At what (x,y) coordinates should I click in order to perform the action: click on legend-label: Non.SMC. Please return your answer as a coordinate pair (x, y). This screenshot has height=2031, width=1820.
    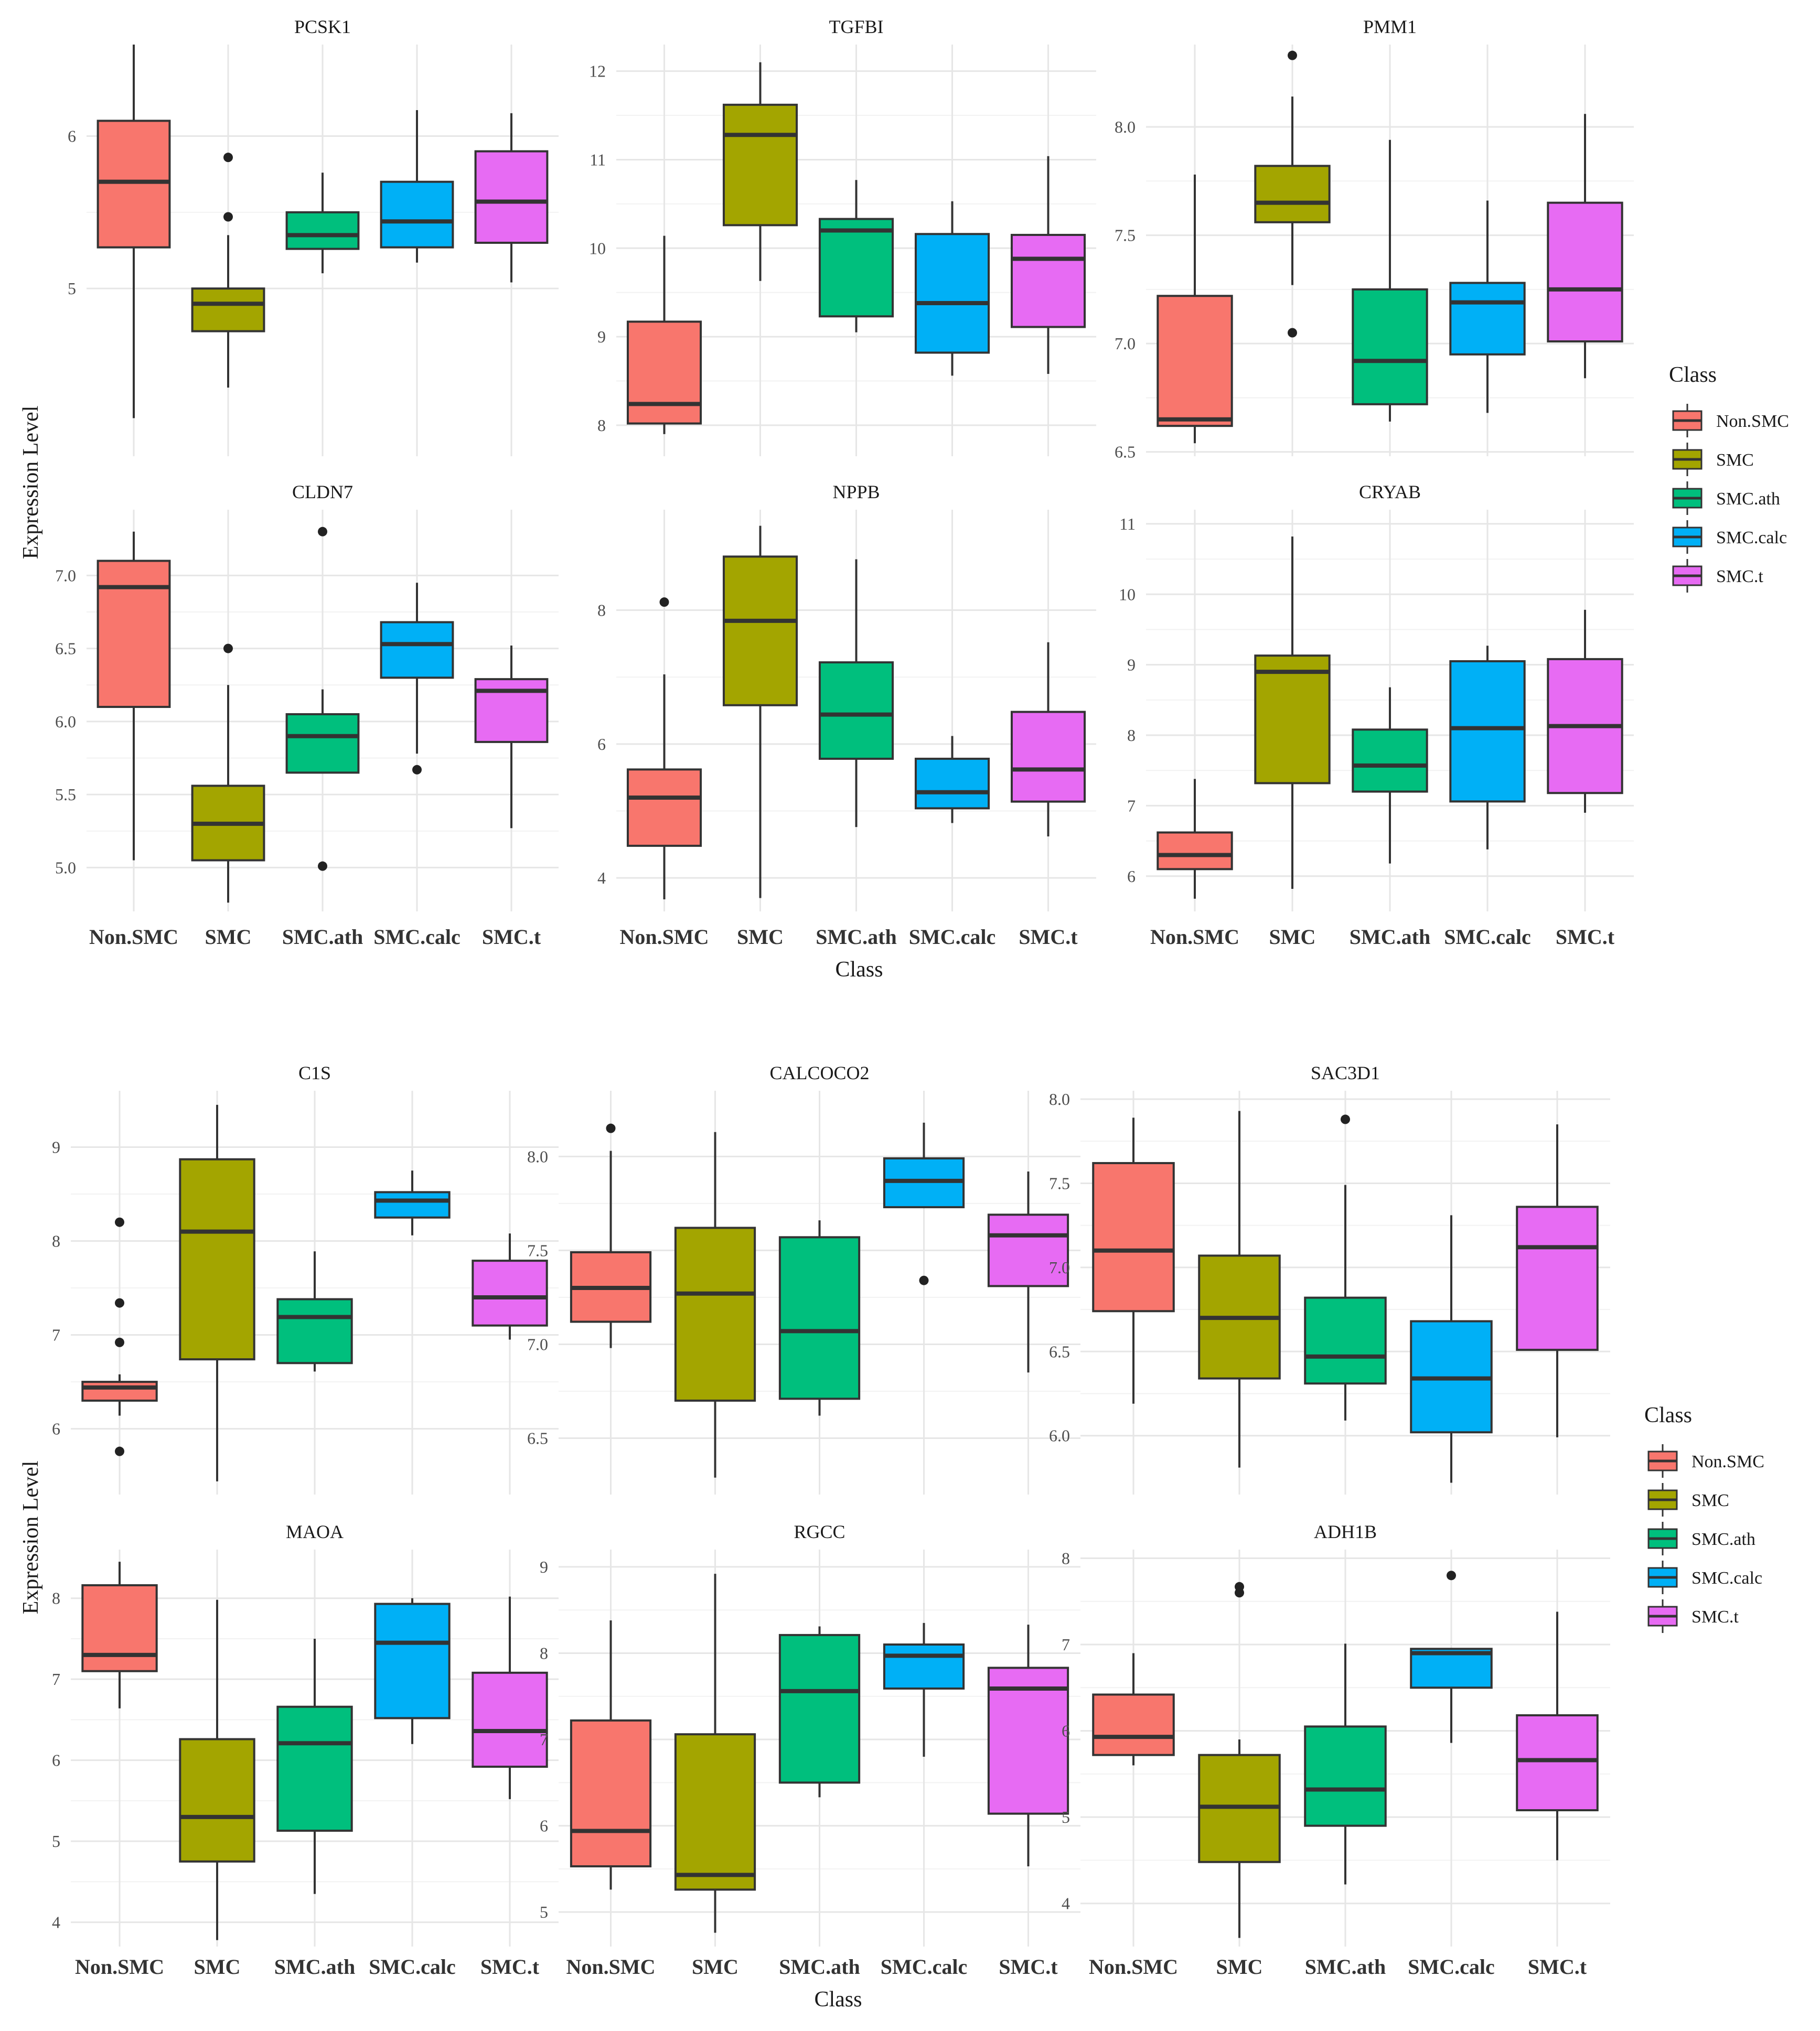
    Looking at the image, I should click on (1727, 1461).